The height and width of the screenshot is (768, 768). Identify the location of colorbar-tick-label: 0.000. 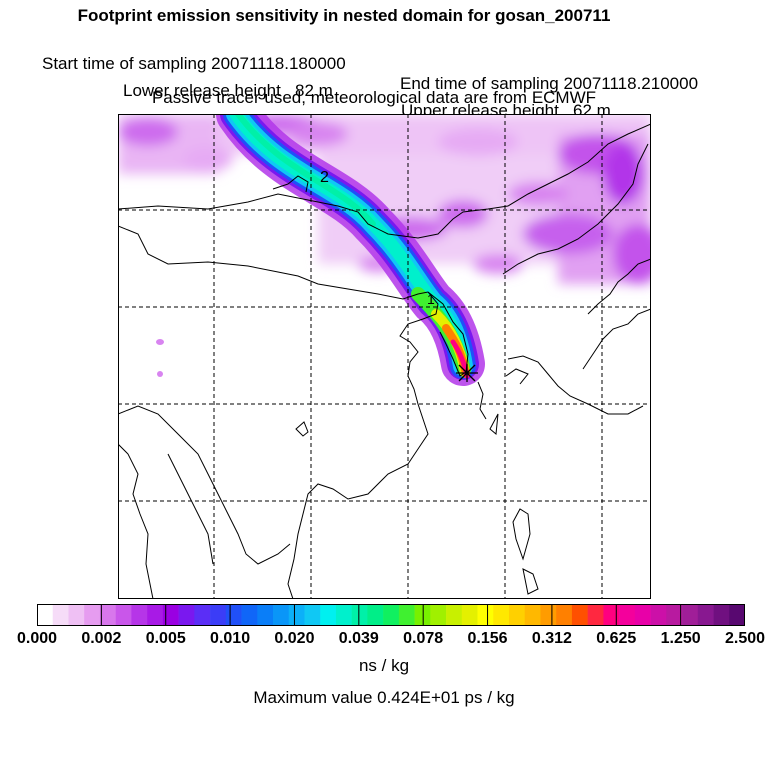
(37, 638).